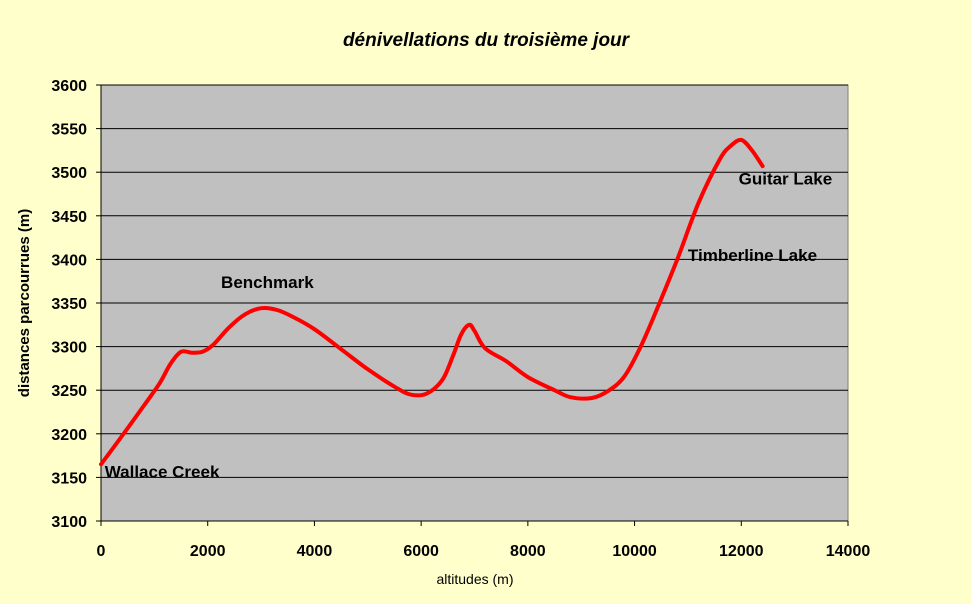 Image resolution: width=971 pixels, height=604 pixels. What do you see at coordinates (69, 130) in the screenshot?
I see `y-tick-label: 3550` at bounding box center [69, 130].